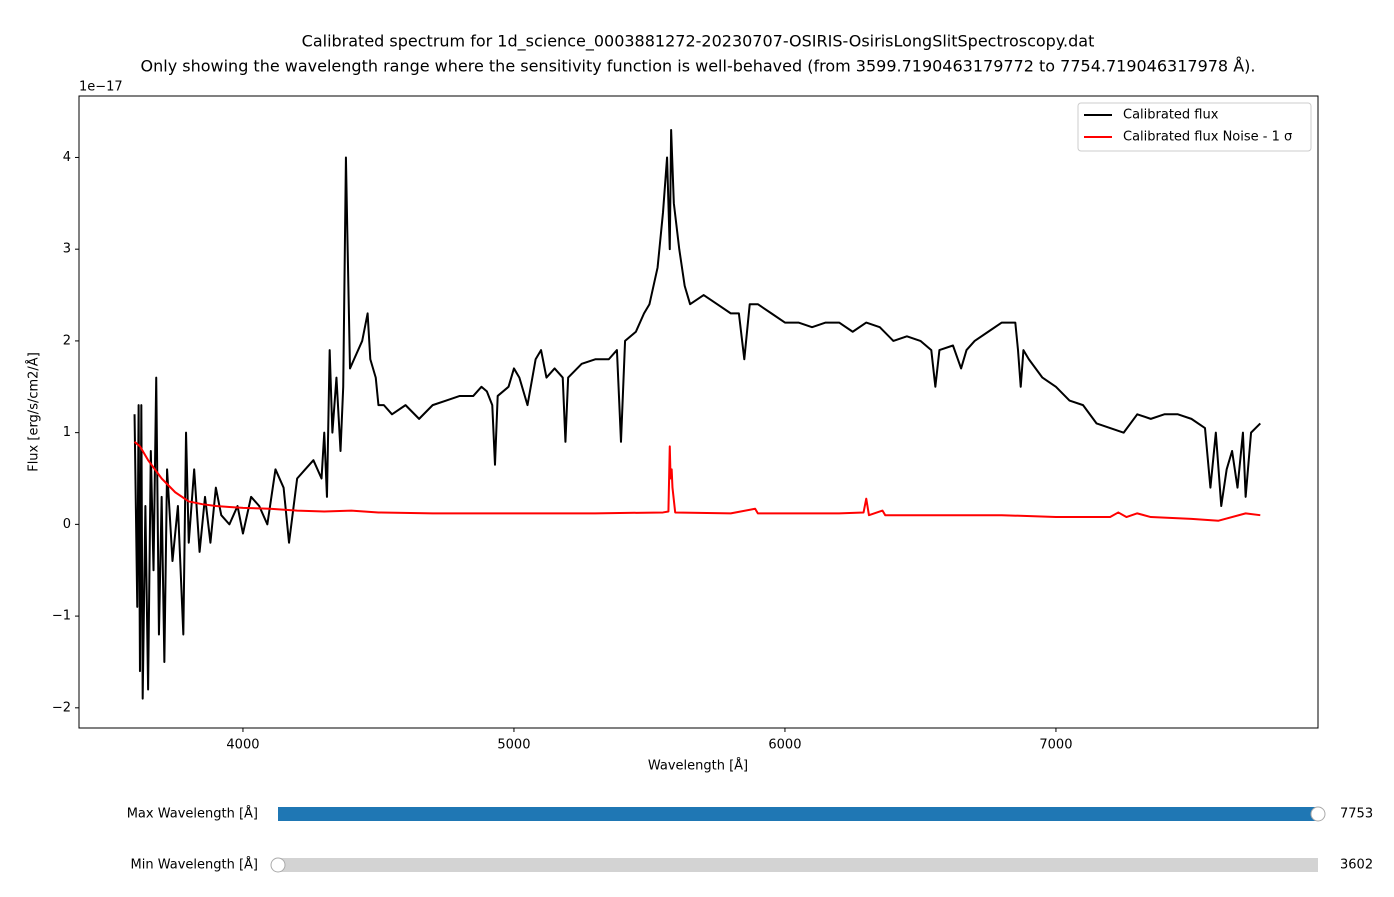 This screenshot has height=897, width=1394. Describe the element at coordinates (67, 524) in the screenshot. I see `y-tick-label: 0` at that location.